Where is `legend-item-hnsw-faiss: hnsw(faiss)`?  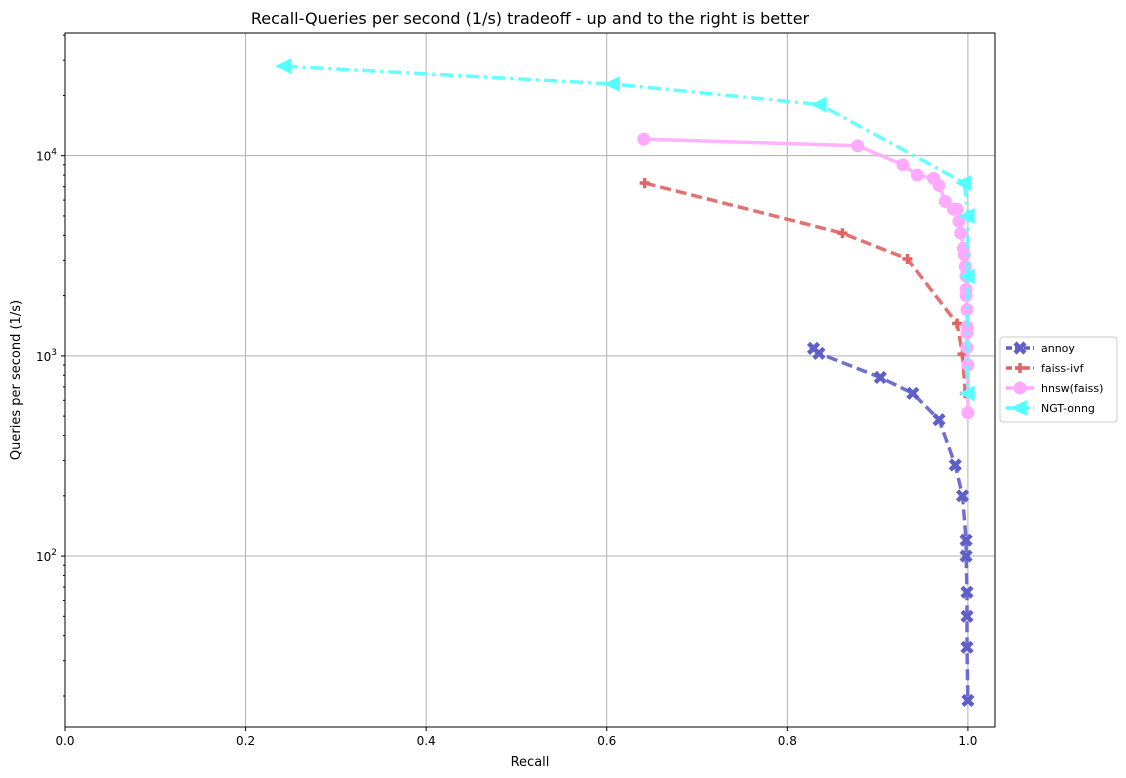 legend-item-hnsw-faiss: hnsw(faiss) is located at coordinates (1054, 388).